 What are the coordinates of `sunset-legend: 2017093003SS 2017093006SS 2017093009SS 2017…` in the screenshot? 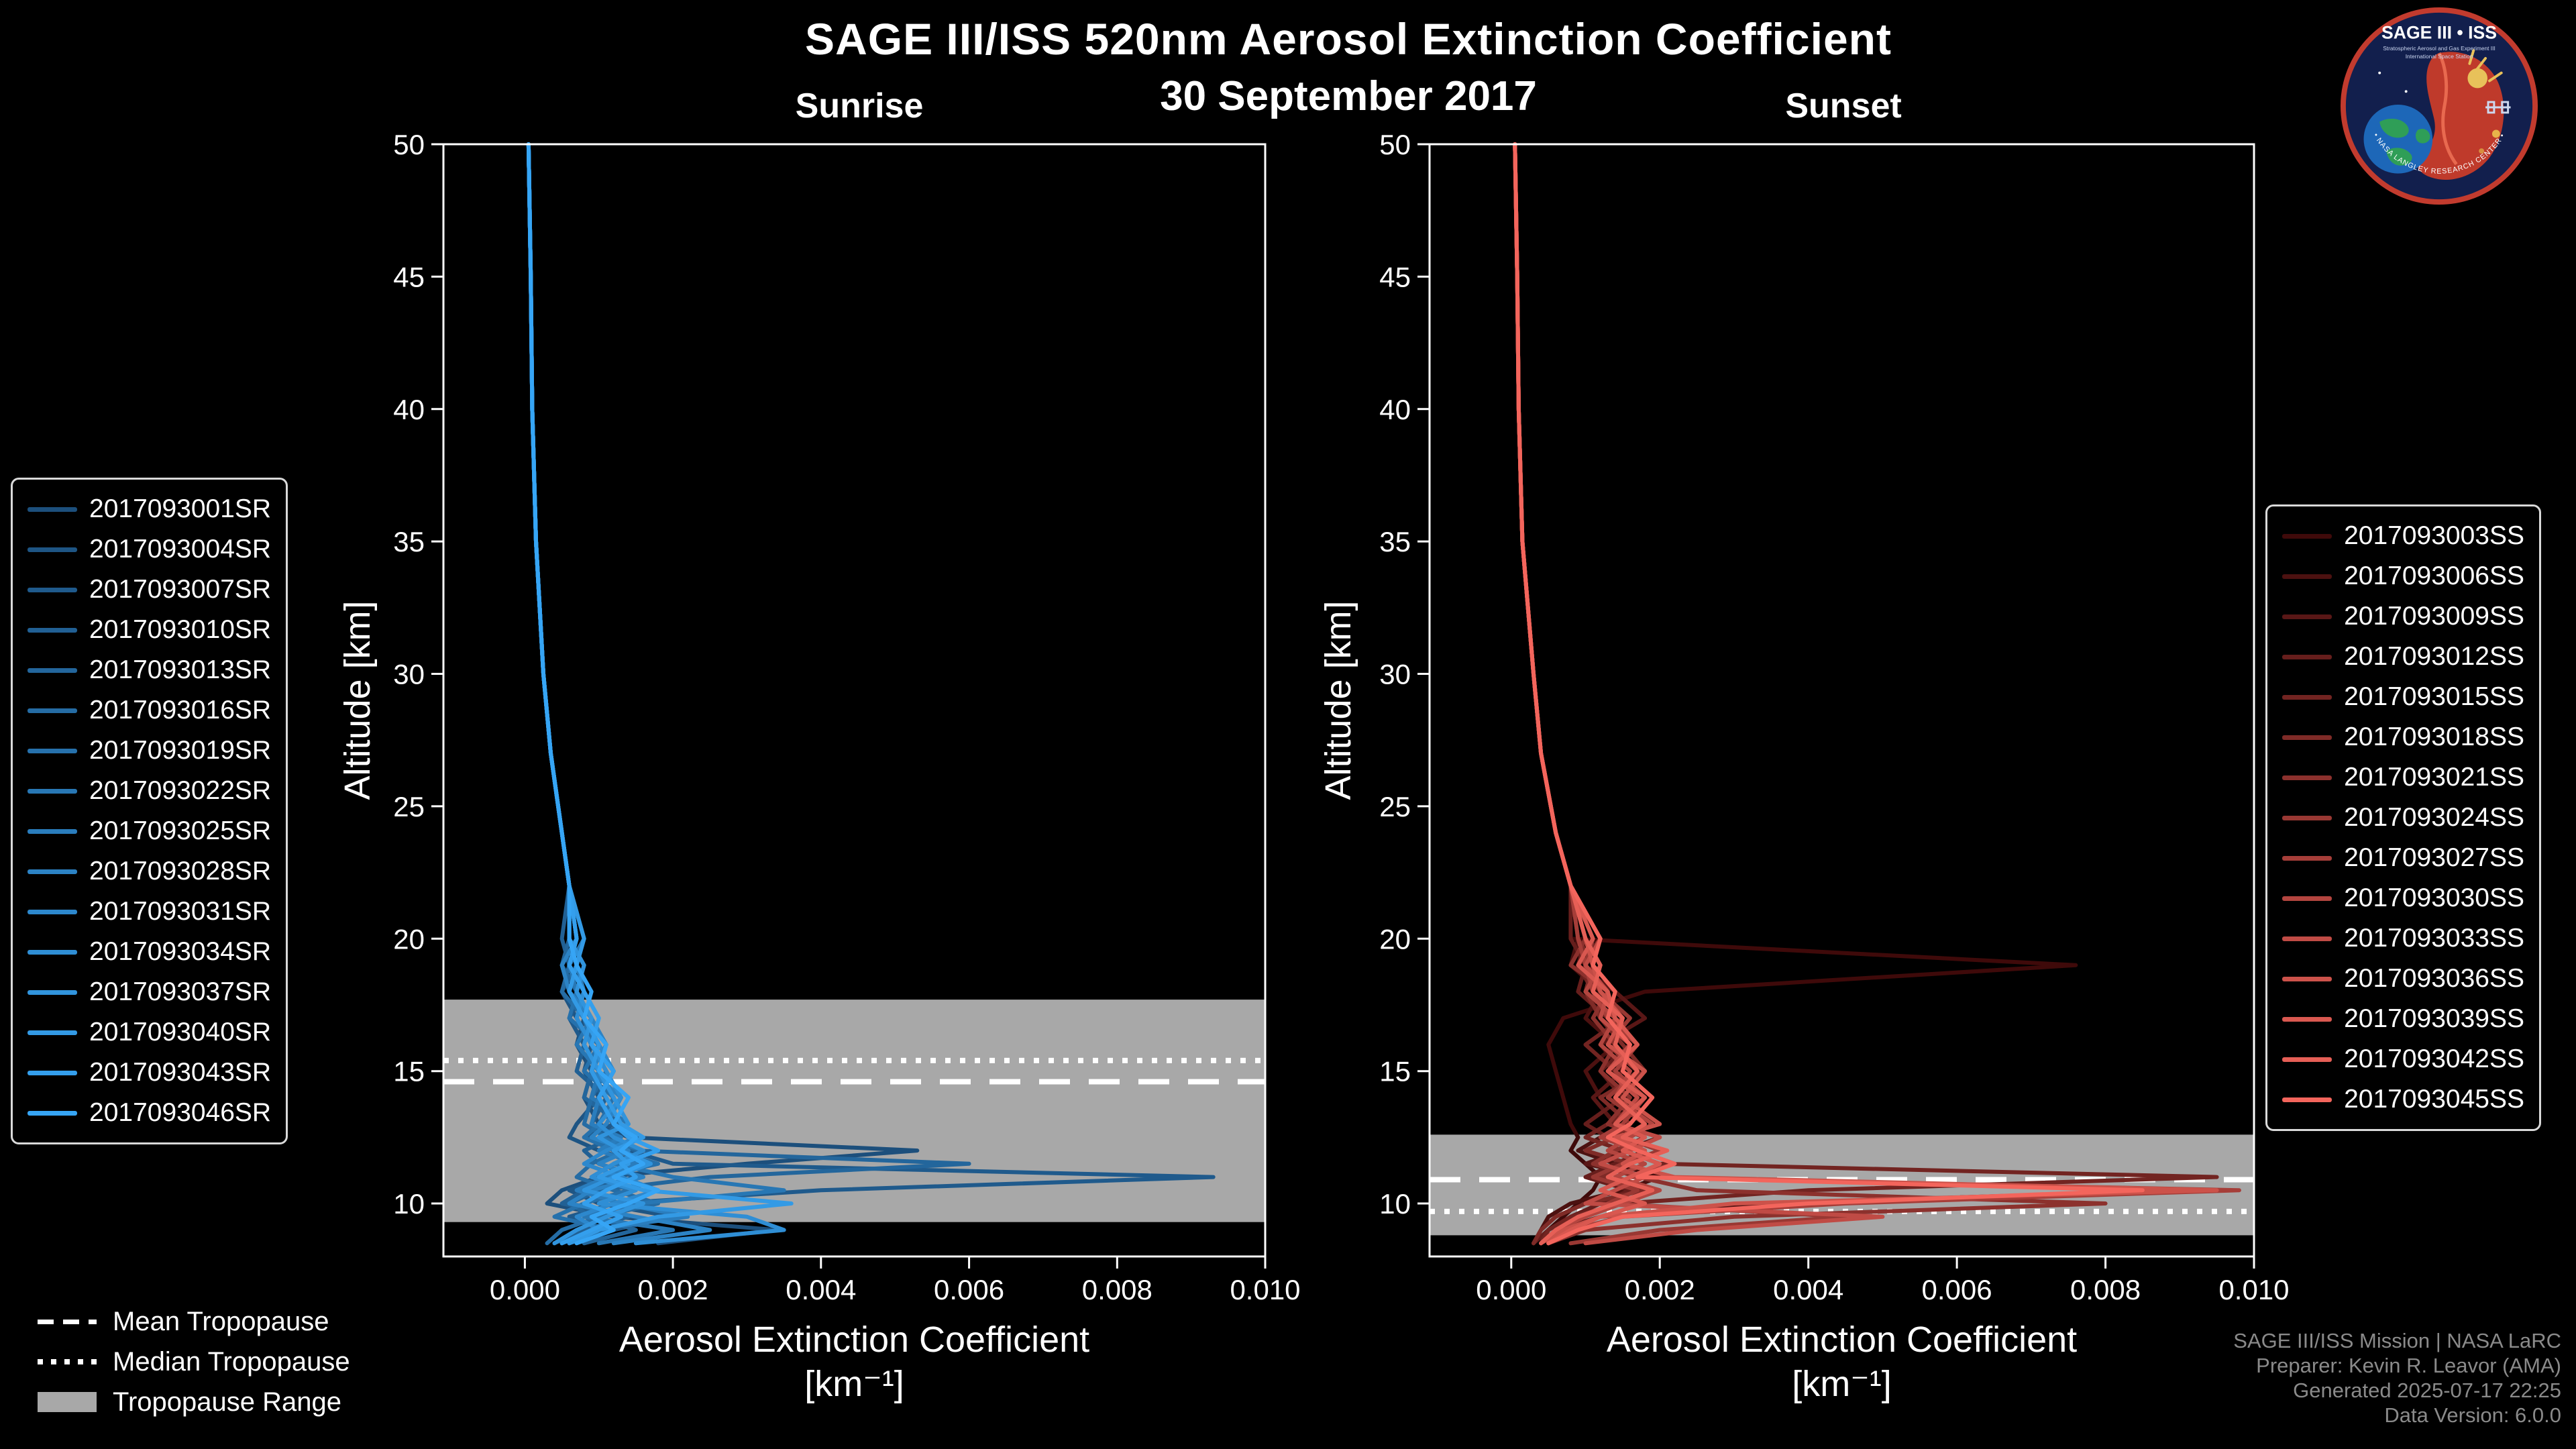 It's located at (2403, 817).